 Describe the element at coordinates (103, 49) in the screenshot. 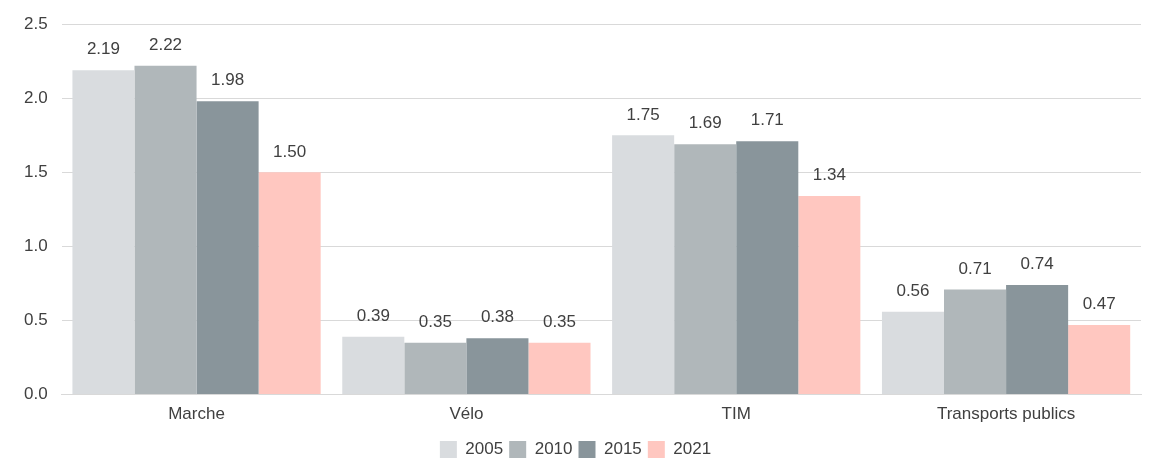

I see `data-label: 2.19` at that location.